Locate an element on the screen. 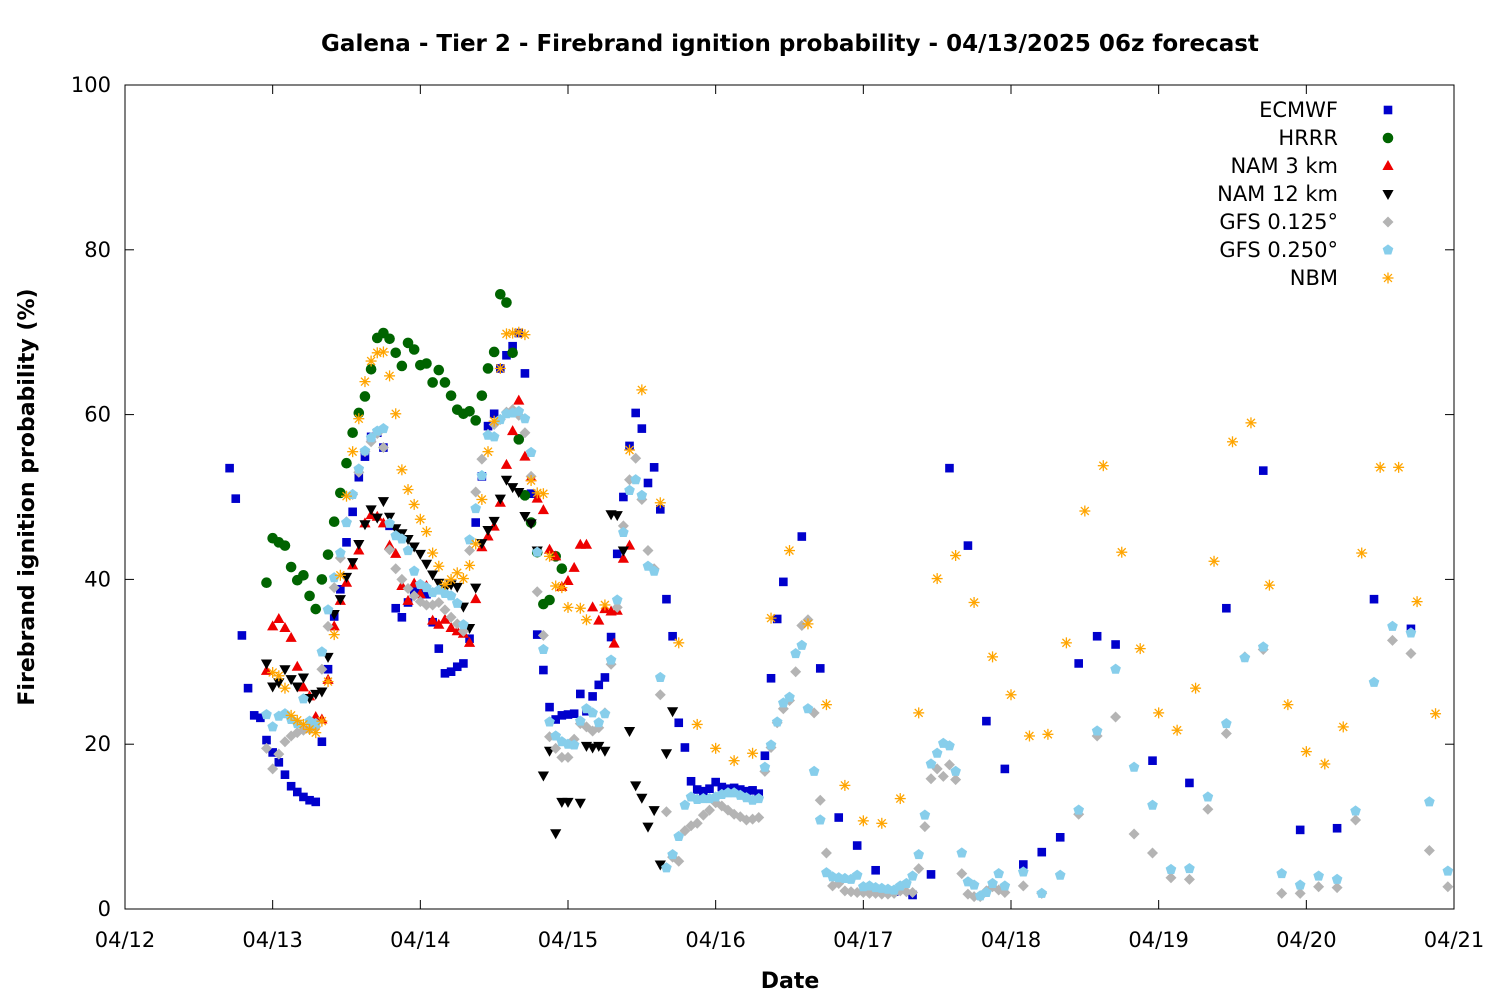  x-tick-label: 04/21 is located at coordinates (1454, 940).